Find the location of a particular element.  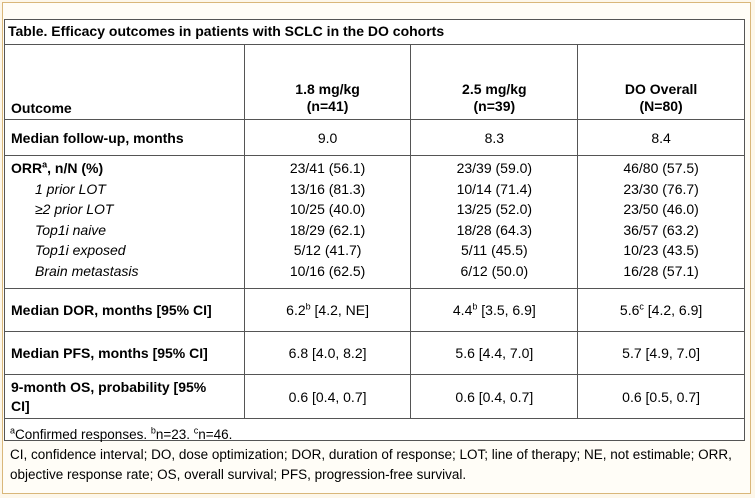

orr-label: ORRa, n/N (%) is located at coordinates (124, 168).